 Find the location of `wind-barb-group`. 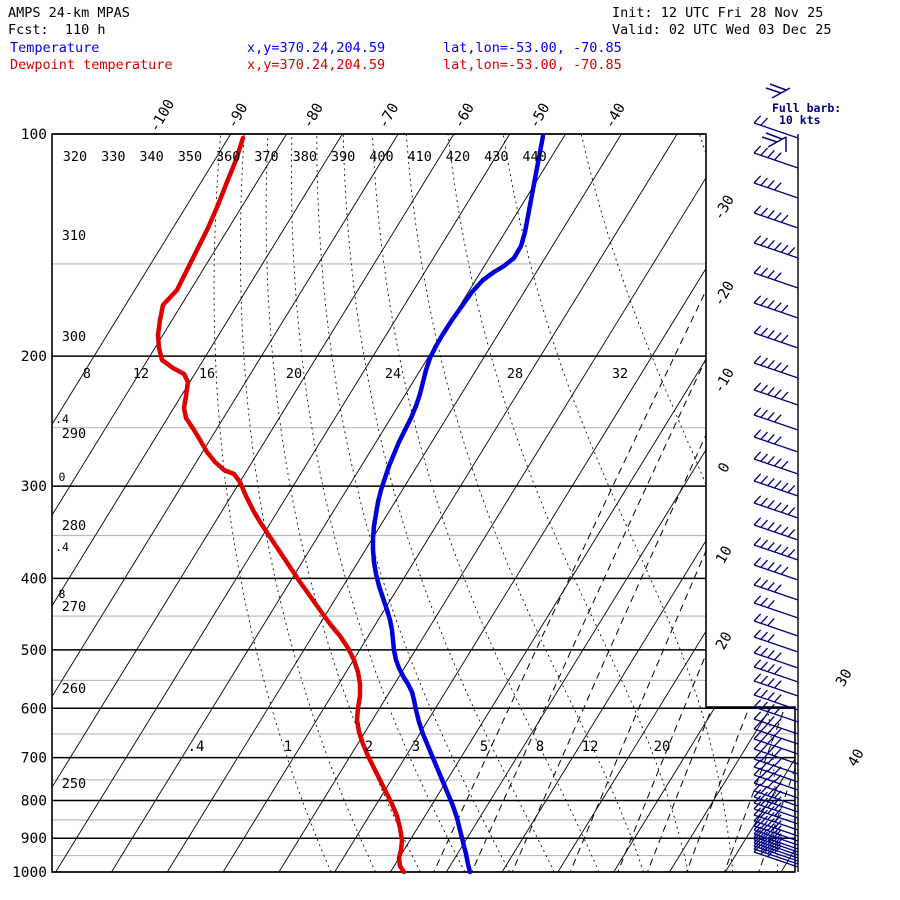

wind-barb-group is located at coordinates (776, 491).